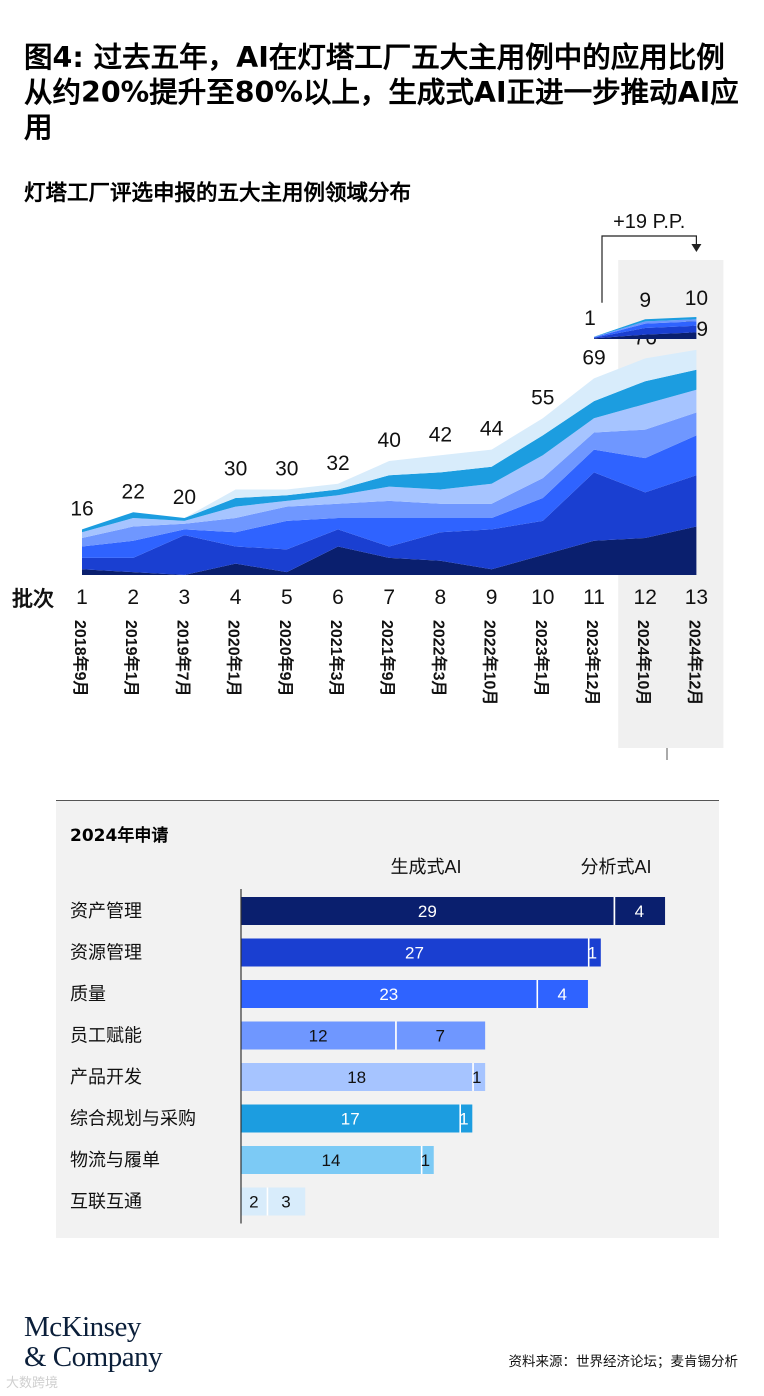  I want to click on chart-subtitle: 灯塔工厂评选申报的五大主用例领域分布, so click(218, 193).